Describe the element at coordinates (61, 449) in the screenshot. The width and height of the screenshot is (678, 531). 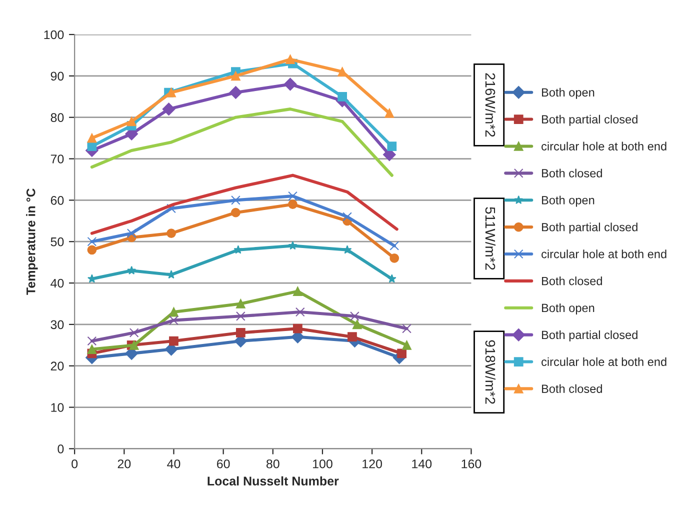
I see `y-tick-label: 0` at that location.